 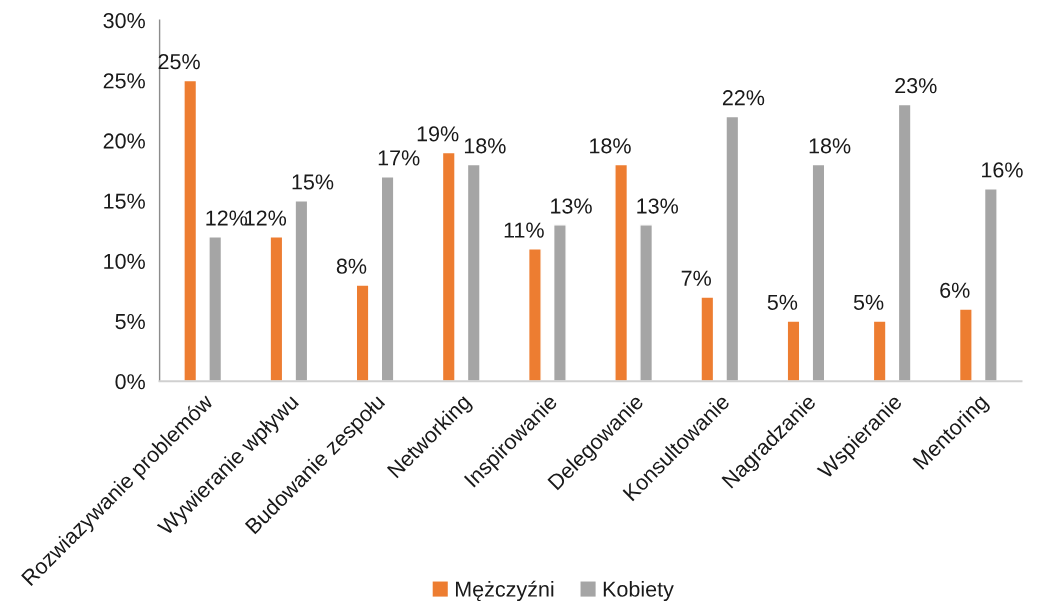 I want to click on y-tick-label: 5%, so click(x=130, y=321).